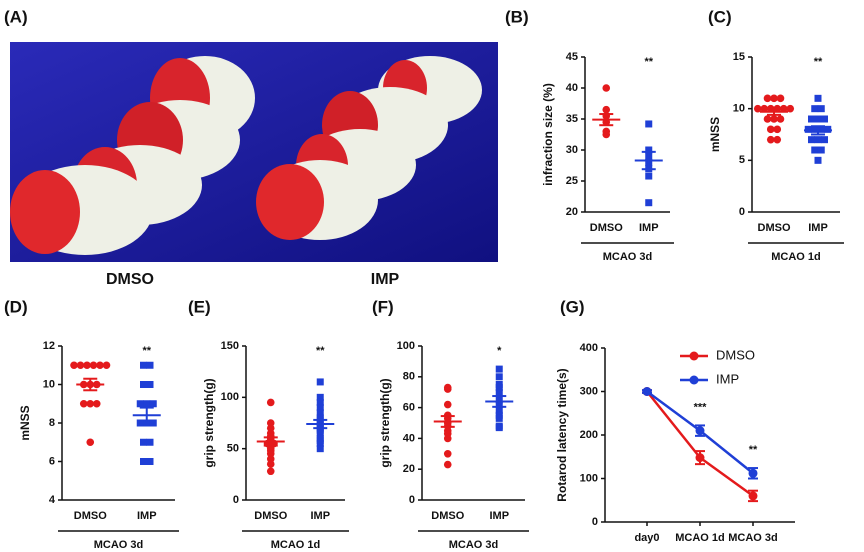 The image size is (864, 552). Describe the element at coordinates (130, 279) in the screenshot. I see `caption: DMSO` at that location.